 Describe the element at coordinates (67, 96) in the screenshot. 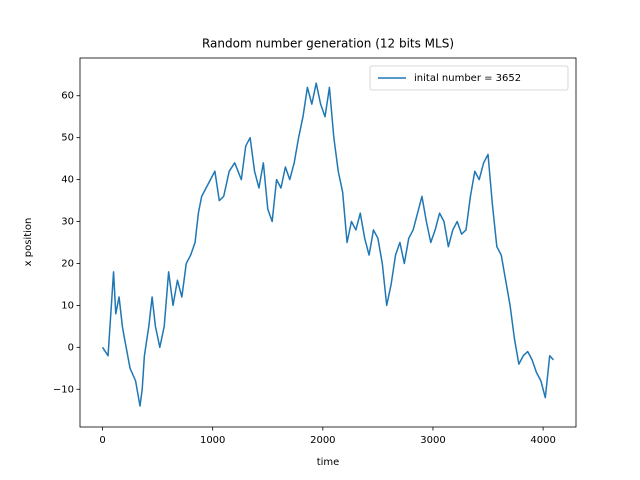

I see `y-tick-label: 60` at that location.